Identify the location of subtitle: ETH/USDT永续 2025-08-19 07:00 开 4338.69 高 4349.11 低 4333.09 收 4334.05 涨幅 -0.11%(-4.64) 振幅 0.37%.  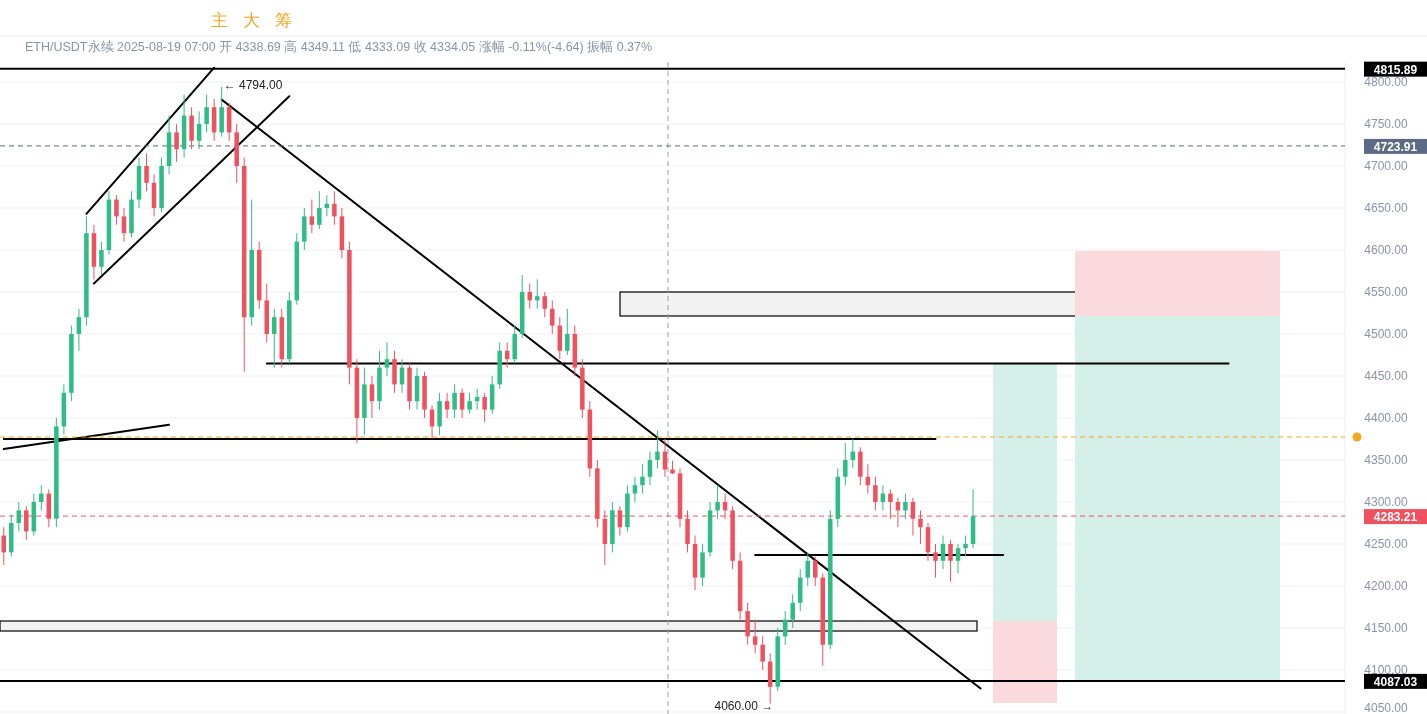
(339, 47).